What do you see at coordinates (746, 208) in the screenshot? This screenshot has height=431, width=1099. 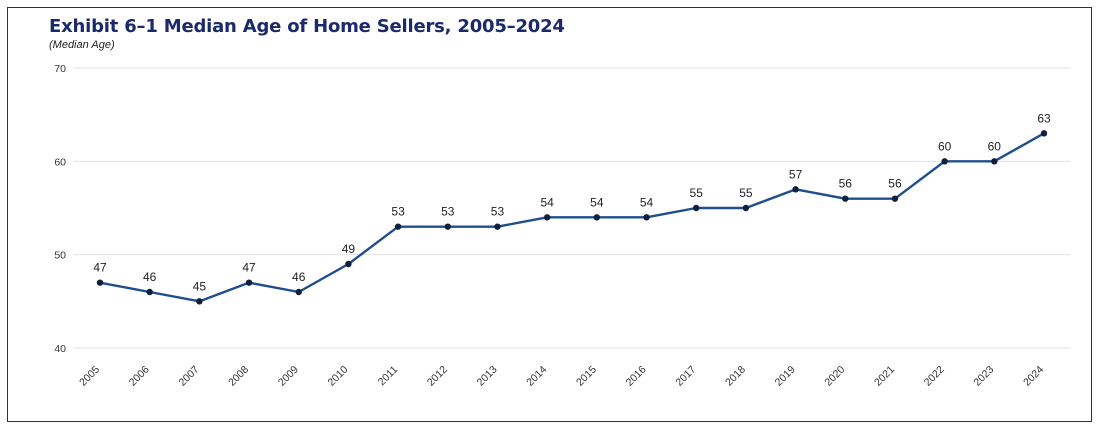 I see `data-point-2018` at bounding box center [746, 208].